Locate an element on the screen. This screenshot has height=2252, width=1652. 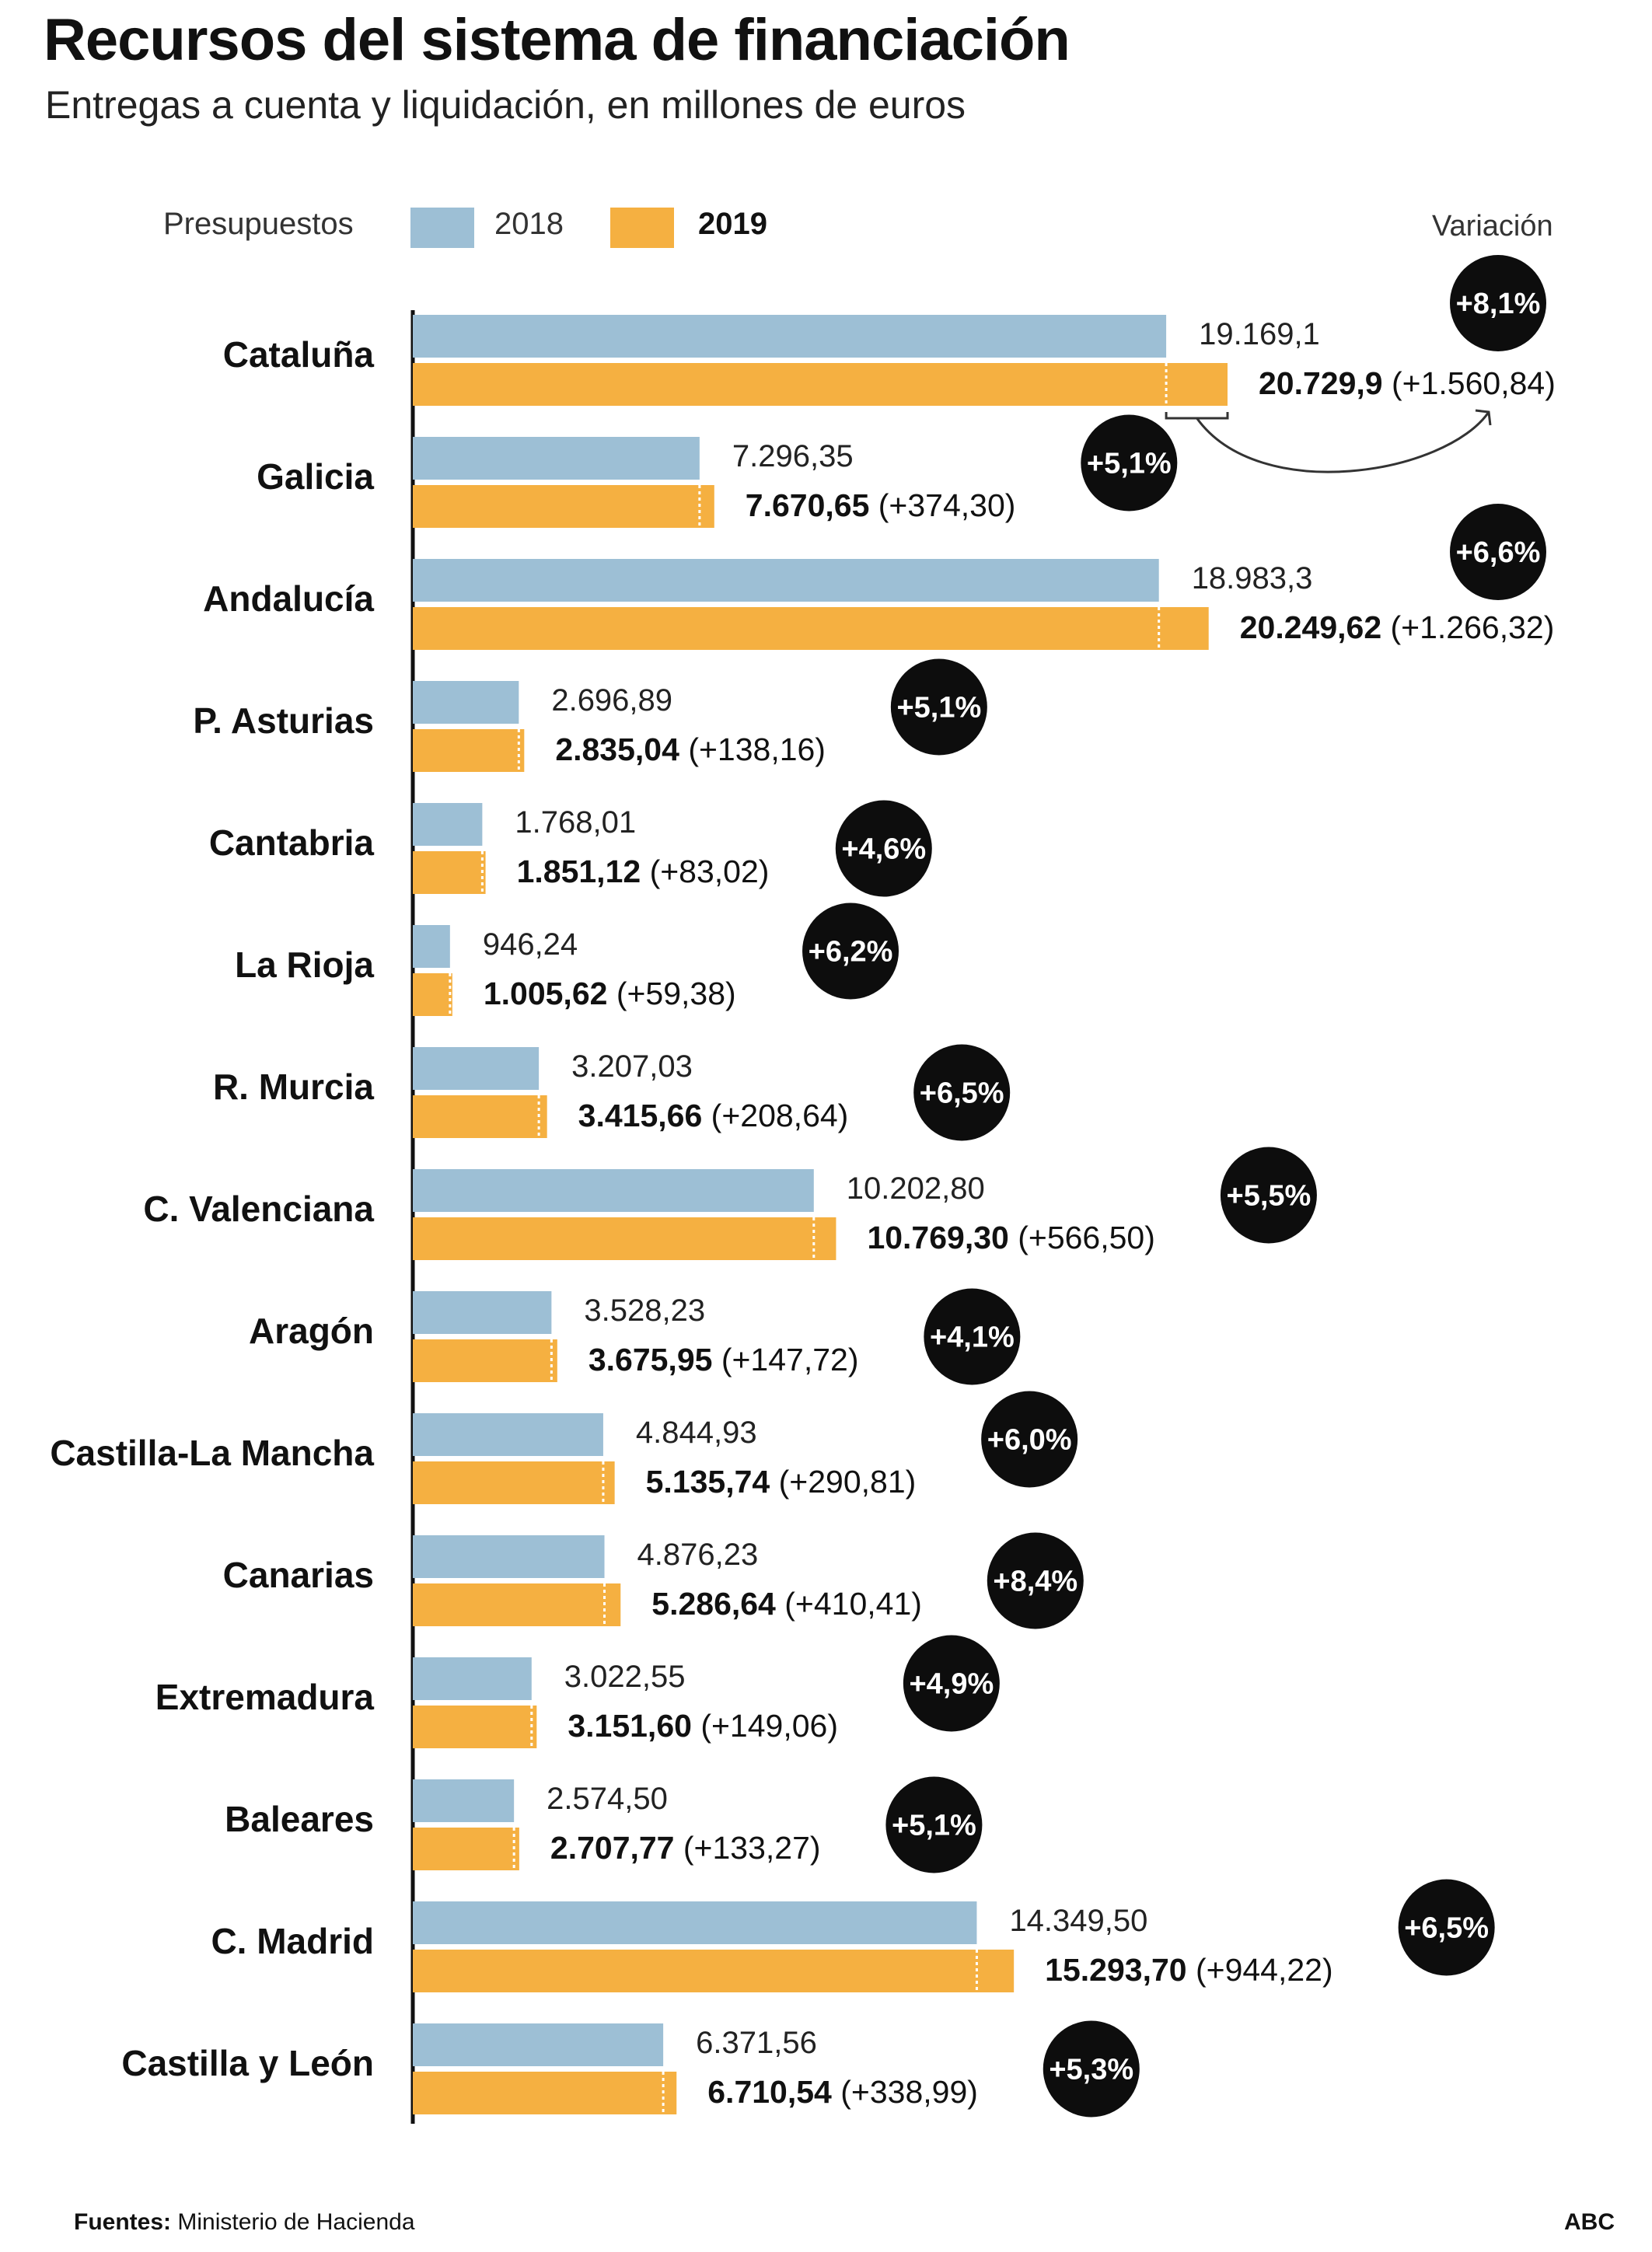
value-label-2018: 2.696,89 is located at coordinates (611, 700).